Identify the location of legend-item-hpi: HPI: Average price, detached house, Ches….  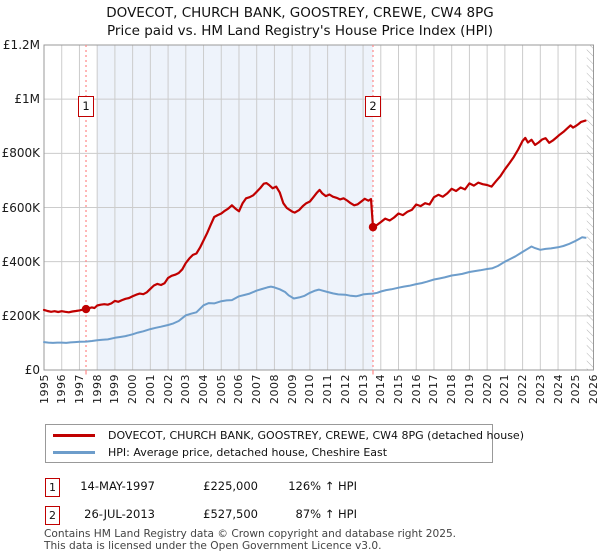
(269, 452).